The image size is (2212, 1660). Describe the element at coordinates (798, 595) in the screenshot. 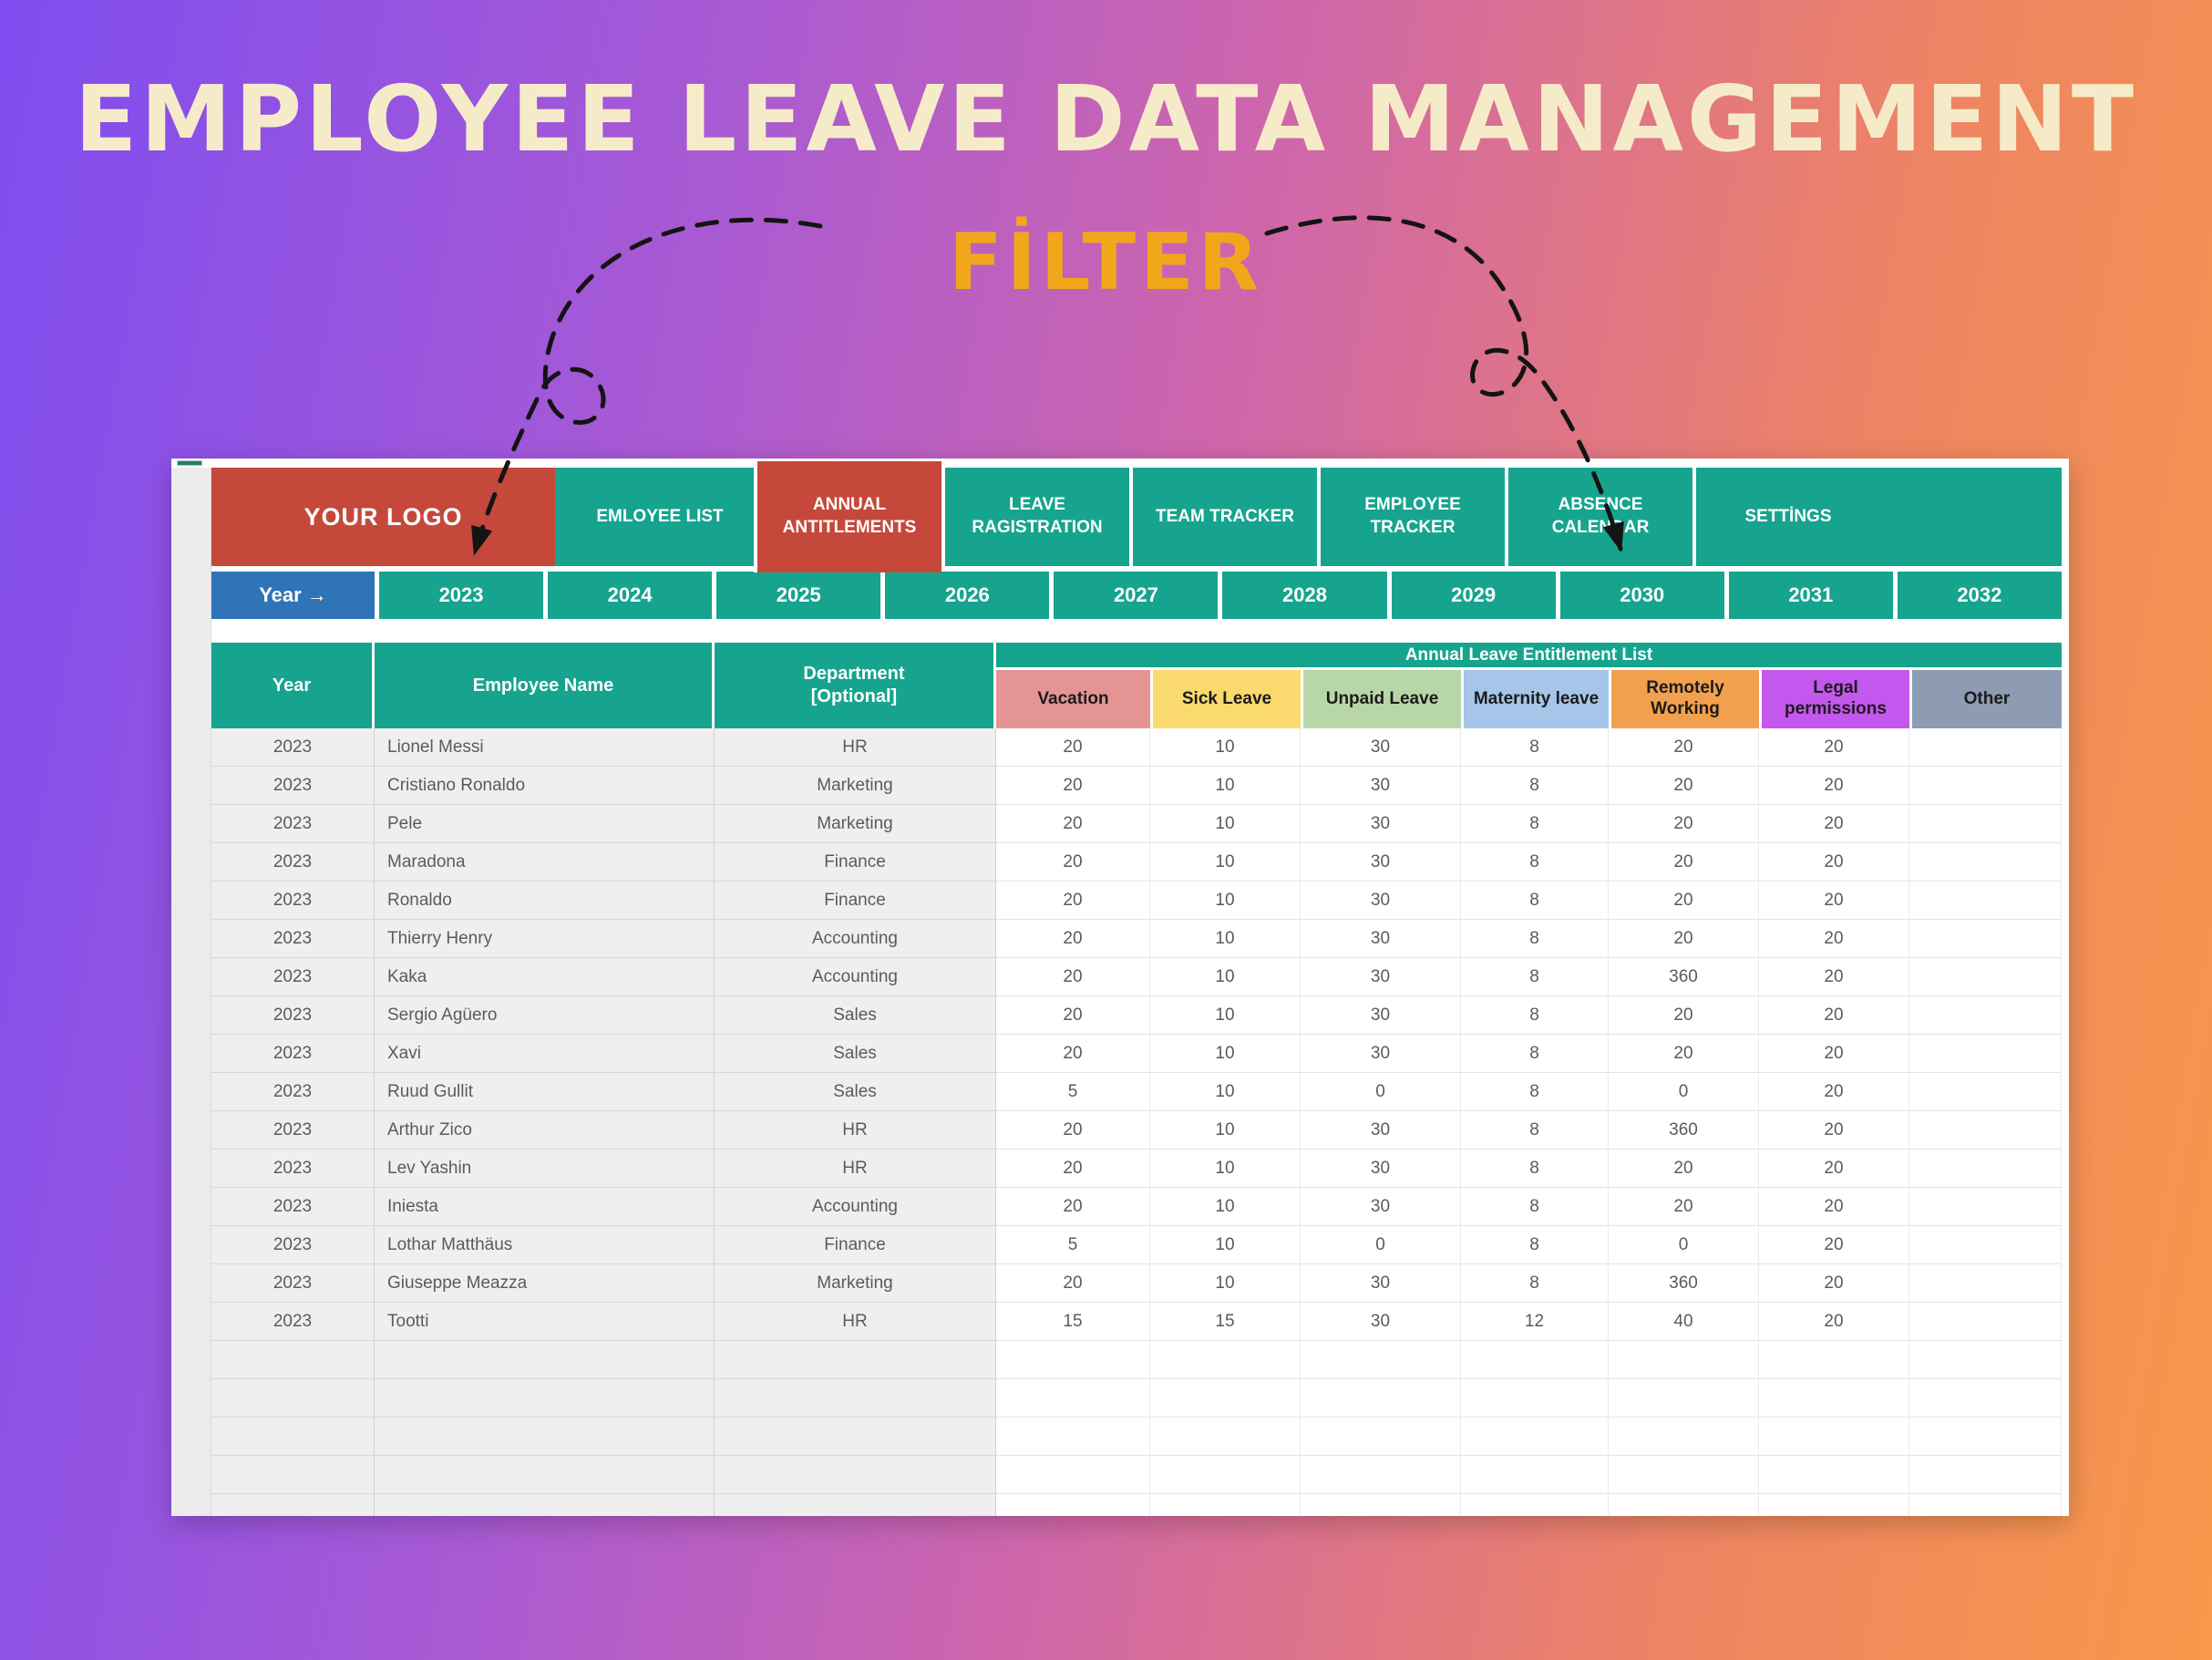

I see `year-tab-2025: 2025` at that location.